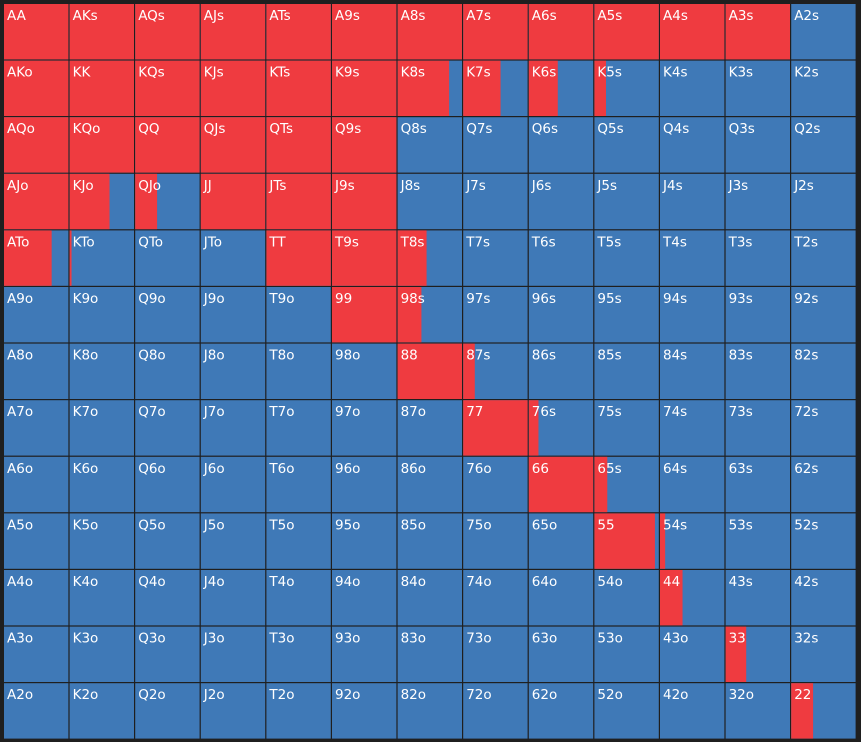 This screenshot has width=861, height=742. Describe the element at coordinates (544, 695) in the screenshot. I see `hand-label: 62o` at that location.